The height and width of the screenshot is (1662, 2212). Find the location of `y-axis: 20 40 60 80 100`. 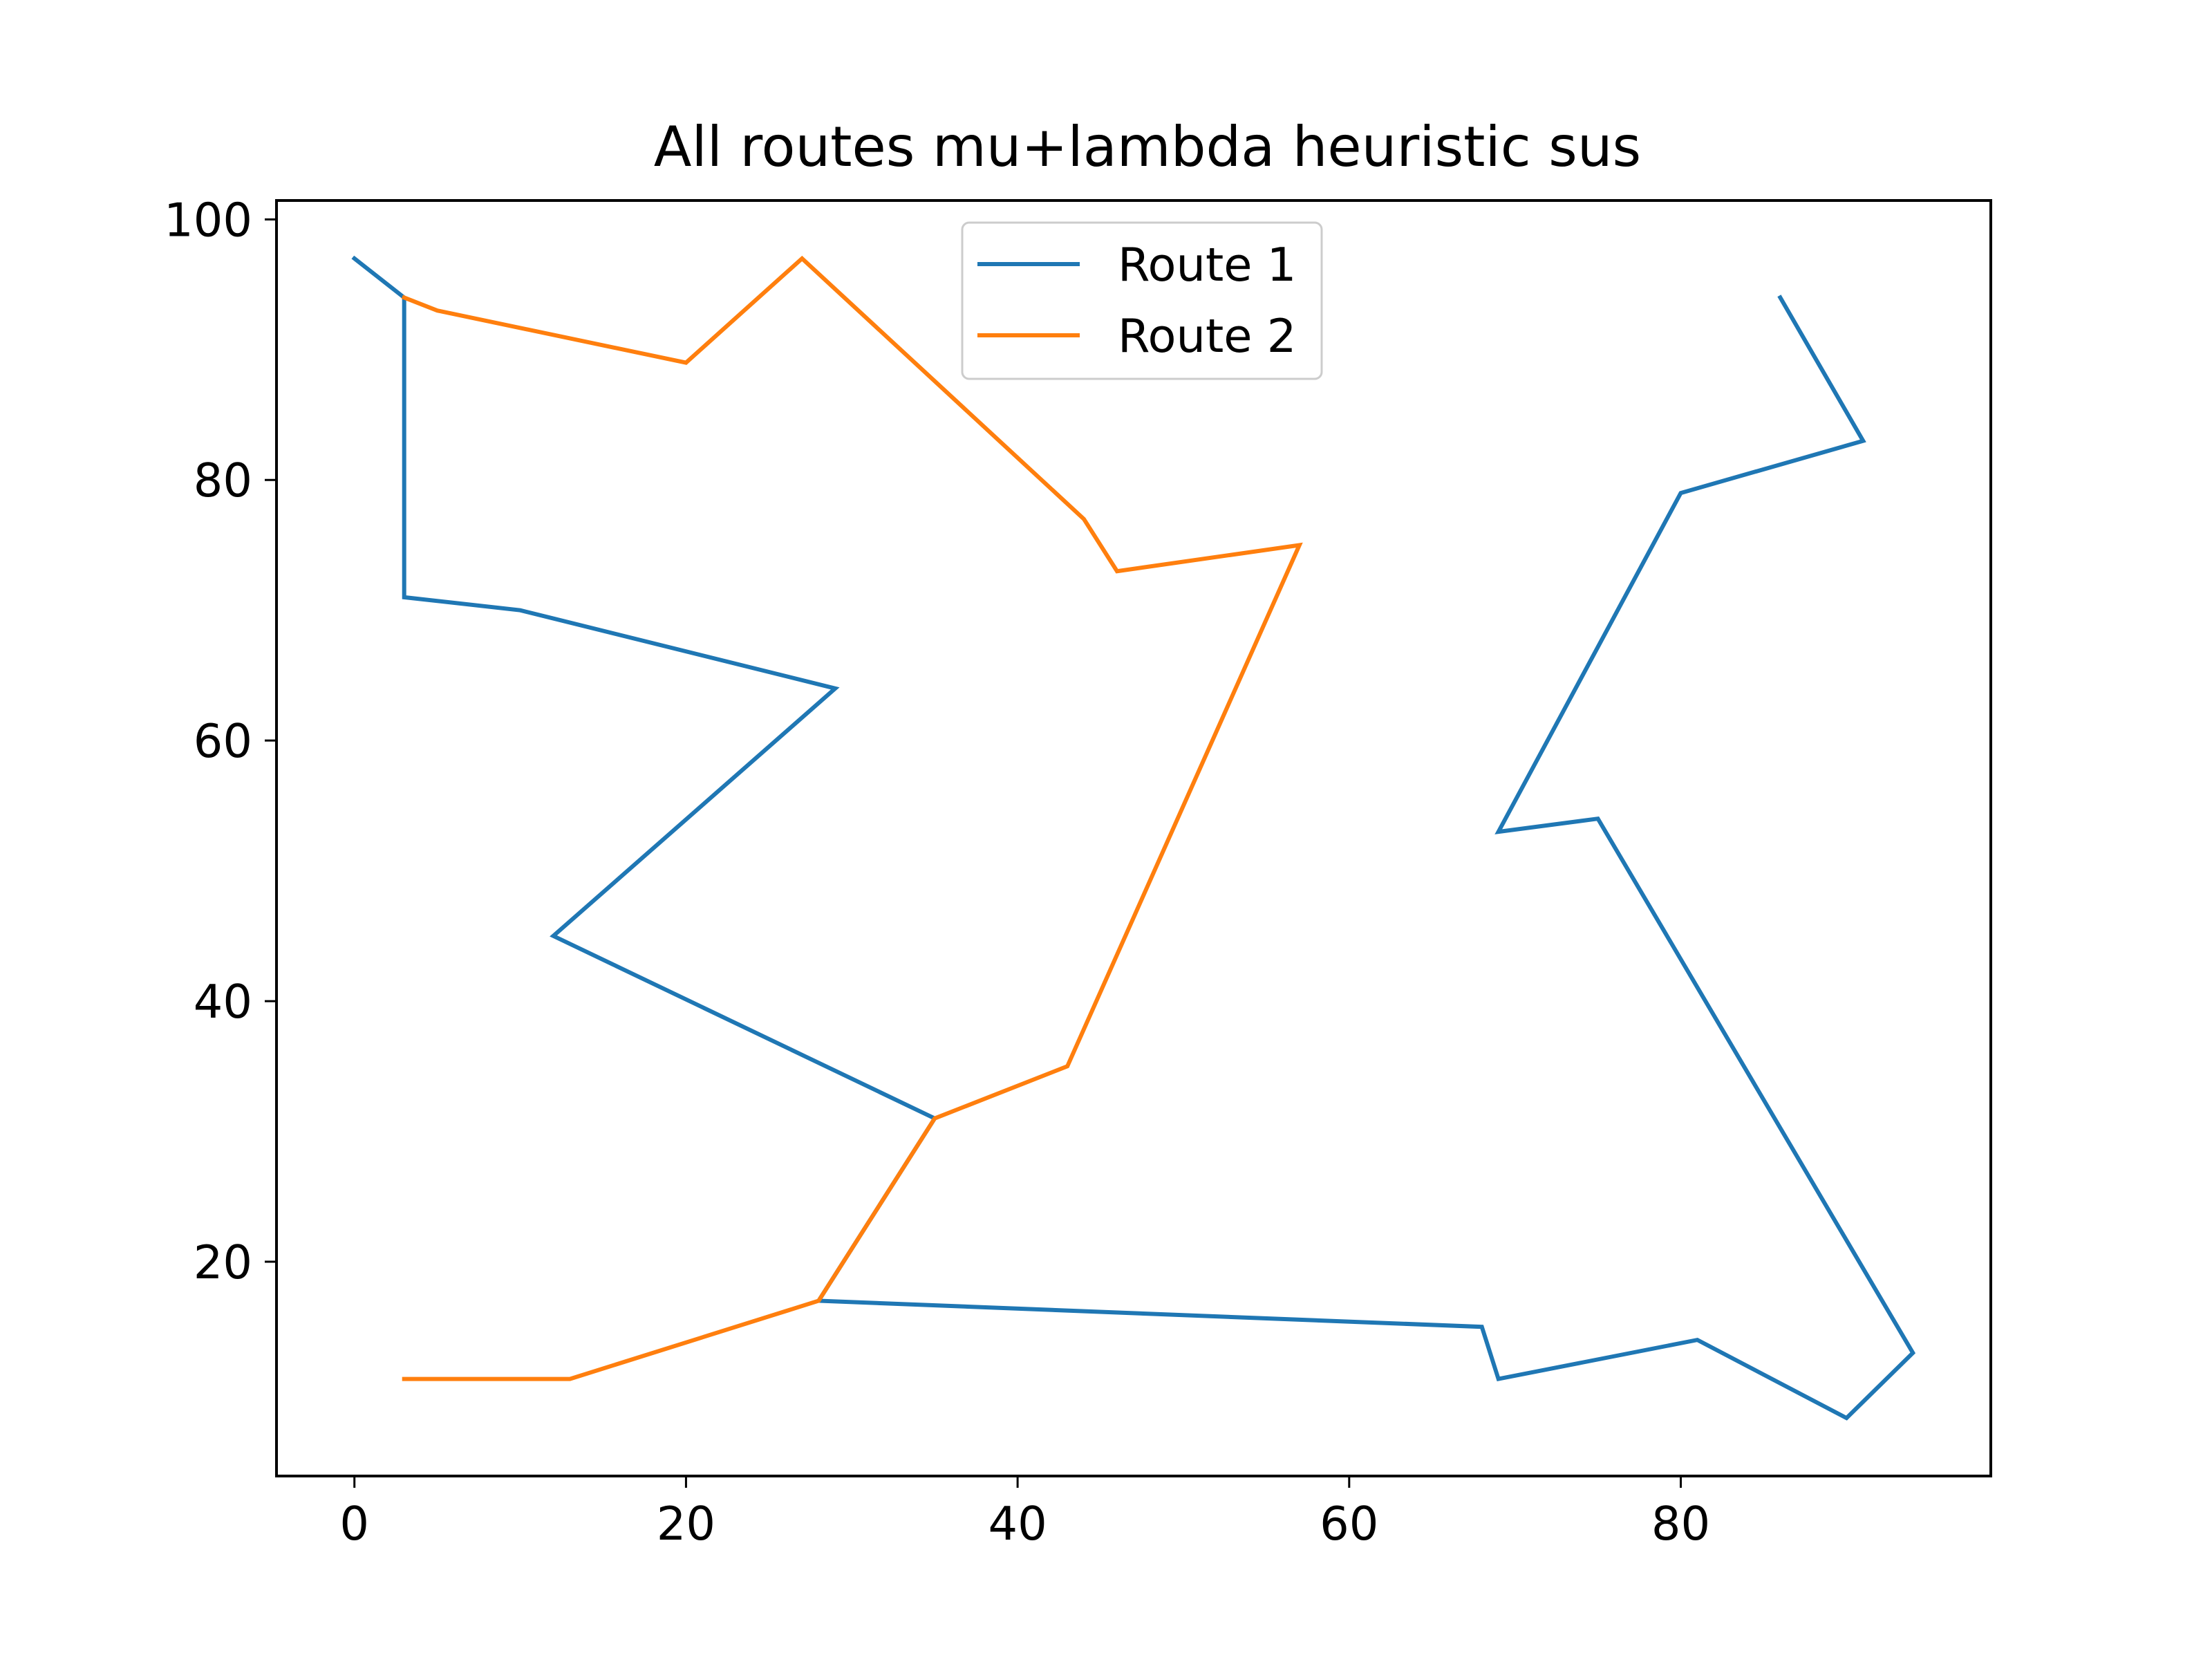

y-axis: 20 40 60 80 100 is located at coordinates (220, 741).